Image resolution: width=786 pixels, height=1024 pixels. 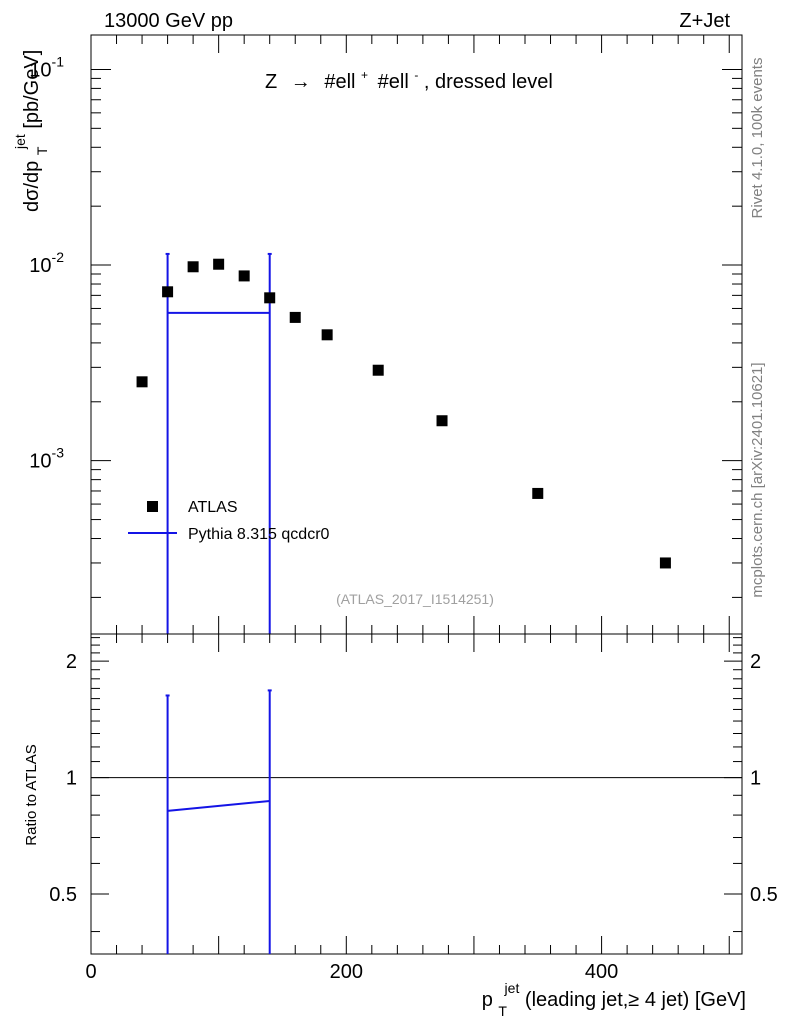 I want to click on x-tick-label-400: 400, so click(x=601, y=972).